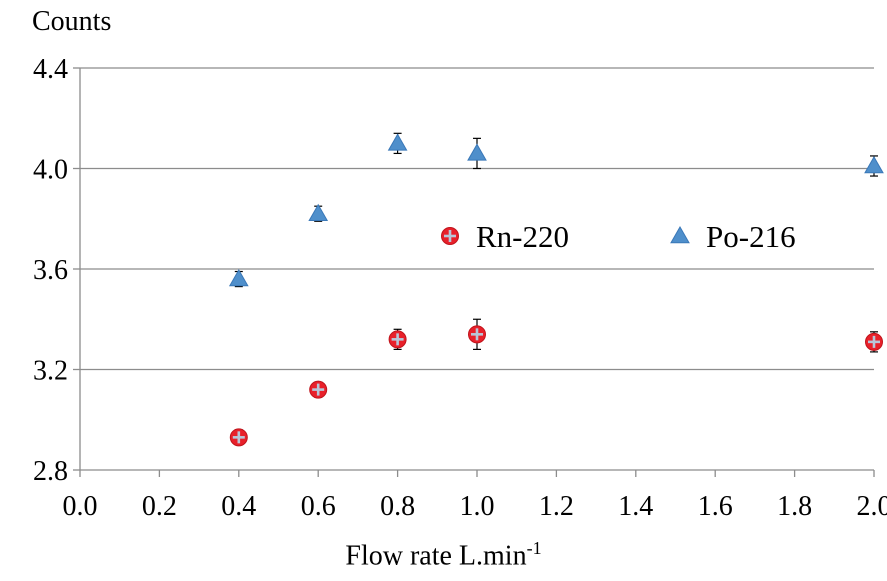  I want to click on x-tick-label: 0.2, so click(159, 506).